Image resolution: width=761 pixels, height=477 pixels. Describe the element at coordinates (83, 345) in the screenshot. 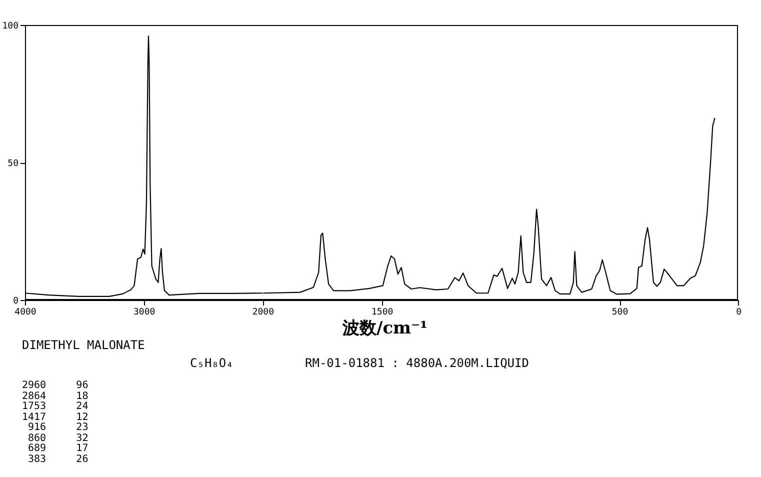

I see `text: DIMETHYL MALONATE` at that location.